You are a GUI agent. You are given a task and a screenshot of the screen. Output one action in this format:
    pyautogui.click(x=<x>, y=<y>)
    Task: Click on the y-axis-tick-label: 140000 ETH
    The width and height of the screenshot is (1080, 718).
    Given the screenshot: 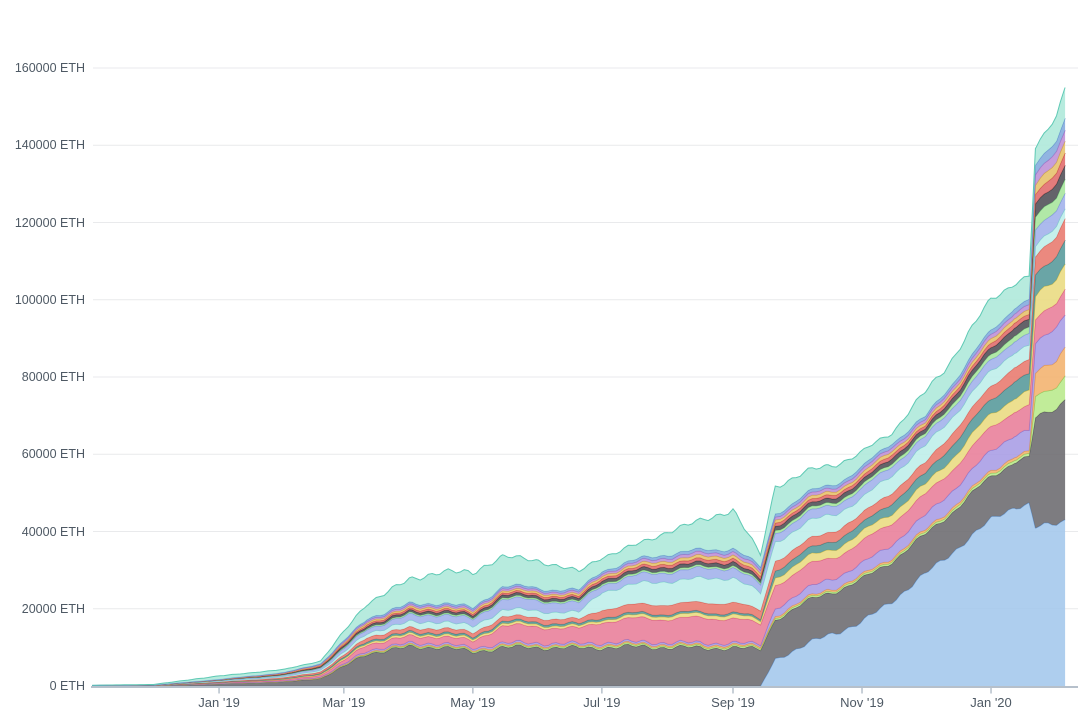 What is the action you would take?
    pyautogui.click(x=49, y=145)
    